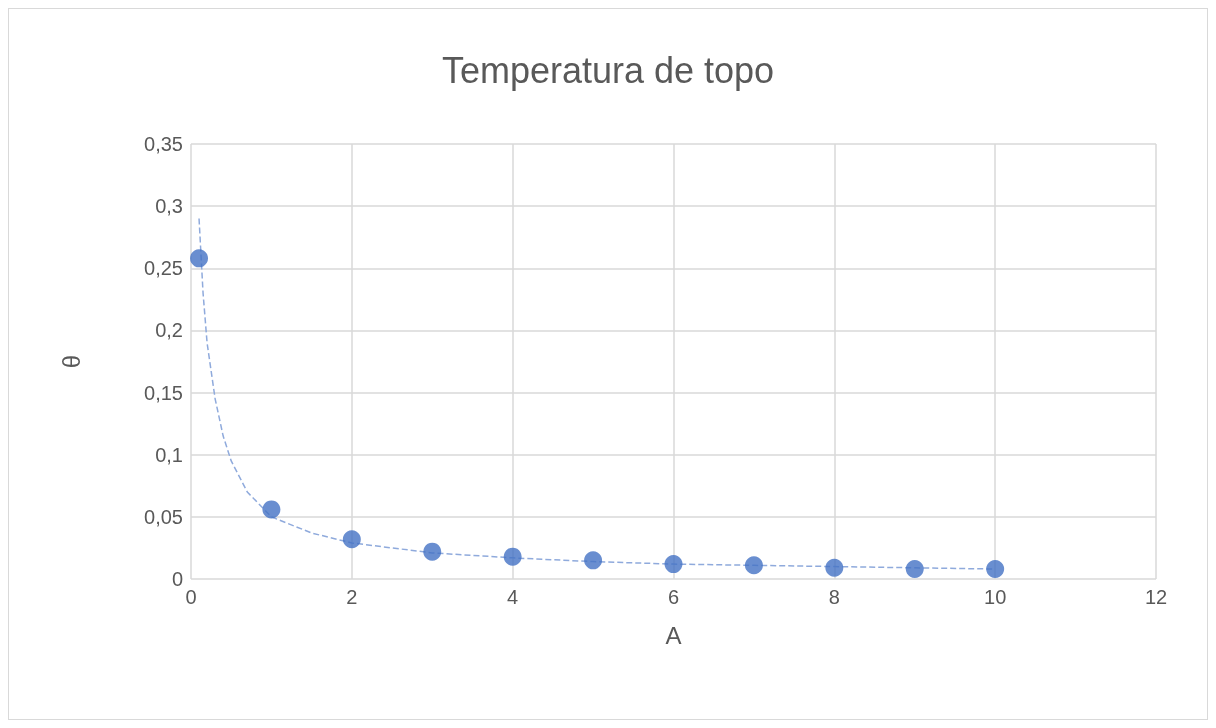 The width and height of the screenshot is (1216, 728). What do you see at coordinates (1156, 597) in the screenshot?
I see `x-tick-label: 12` at bounding box center [1156, 597].